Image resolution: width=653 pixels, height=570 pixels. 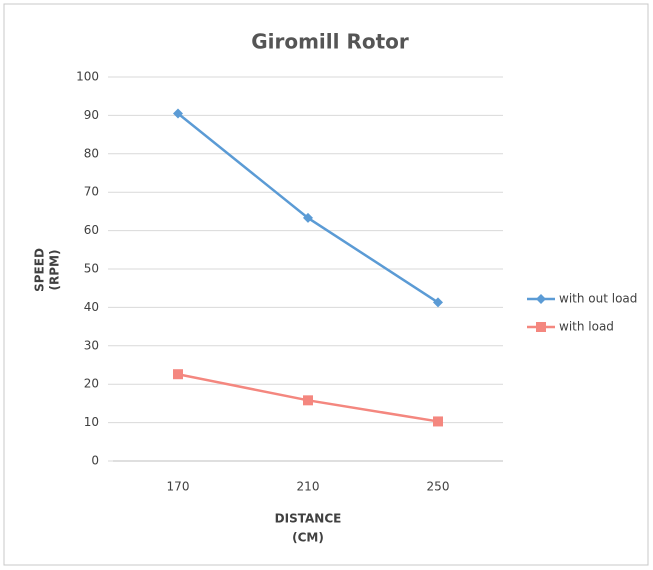 I want to click on y-axis-title: SPEED, so click(x=40, y=270).